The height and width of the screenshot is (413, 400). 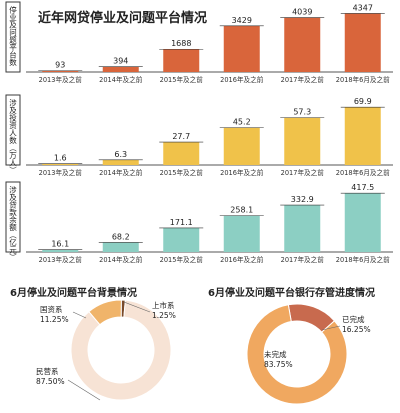 I want to click on data-label: 6.3, so click(x=120, y=154).